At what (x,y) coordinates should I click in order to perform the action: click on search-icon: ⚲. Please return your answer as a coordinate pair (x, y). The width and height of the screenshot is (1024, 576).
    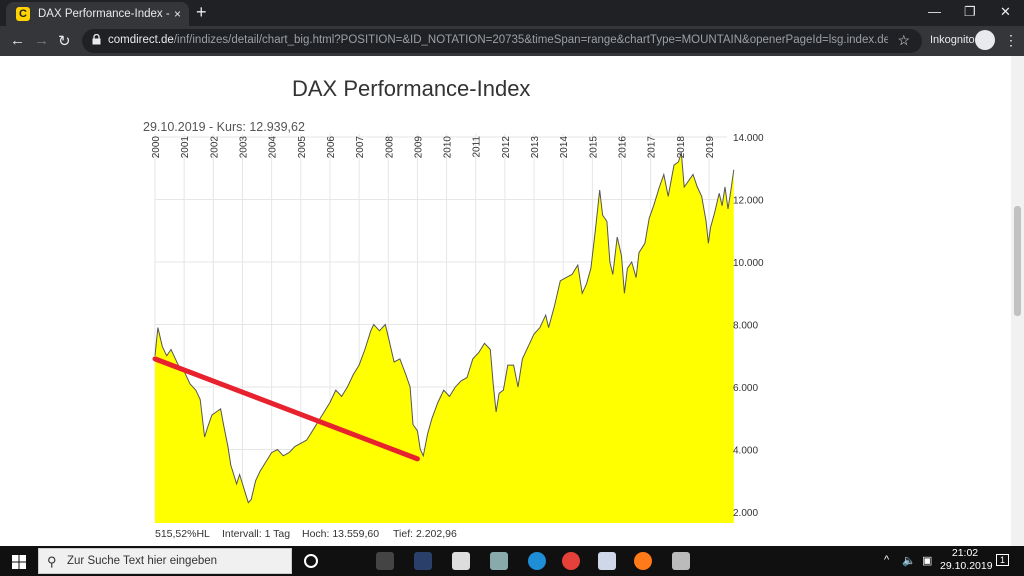
    Looking at the image, I should click on (52, 561).